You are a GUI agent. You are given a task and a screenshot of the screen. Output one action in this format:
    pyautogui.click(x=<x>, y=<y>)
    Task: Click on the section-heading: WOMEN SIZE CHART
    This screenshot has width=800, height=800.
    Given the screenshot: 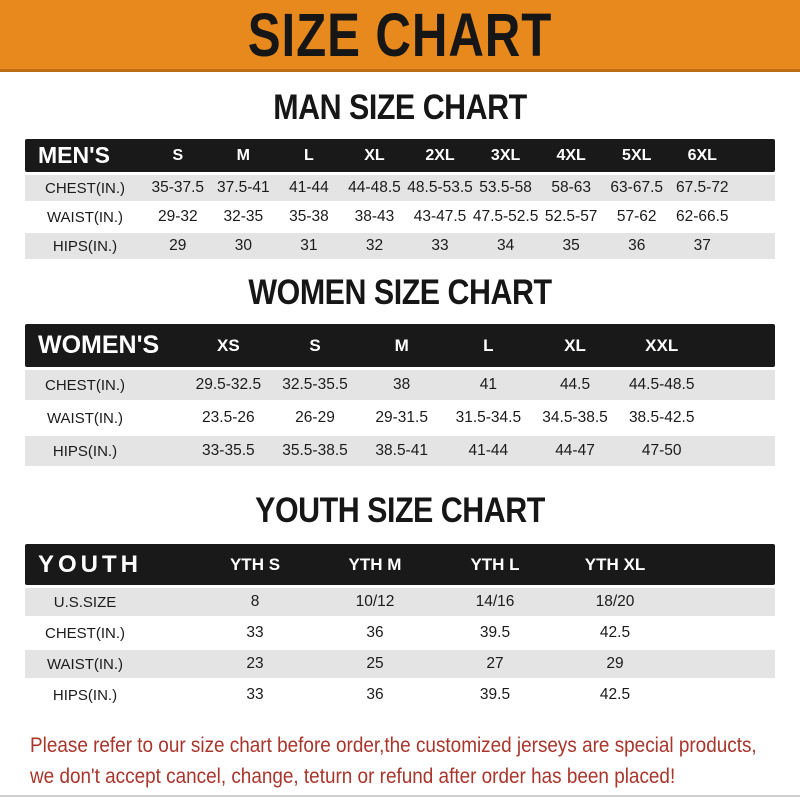 What is the action you would take?
    pyautogui.click(x=400, y=292)
    